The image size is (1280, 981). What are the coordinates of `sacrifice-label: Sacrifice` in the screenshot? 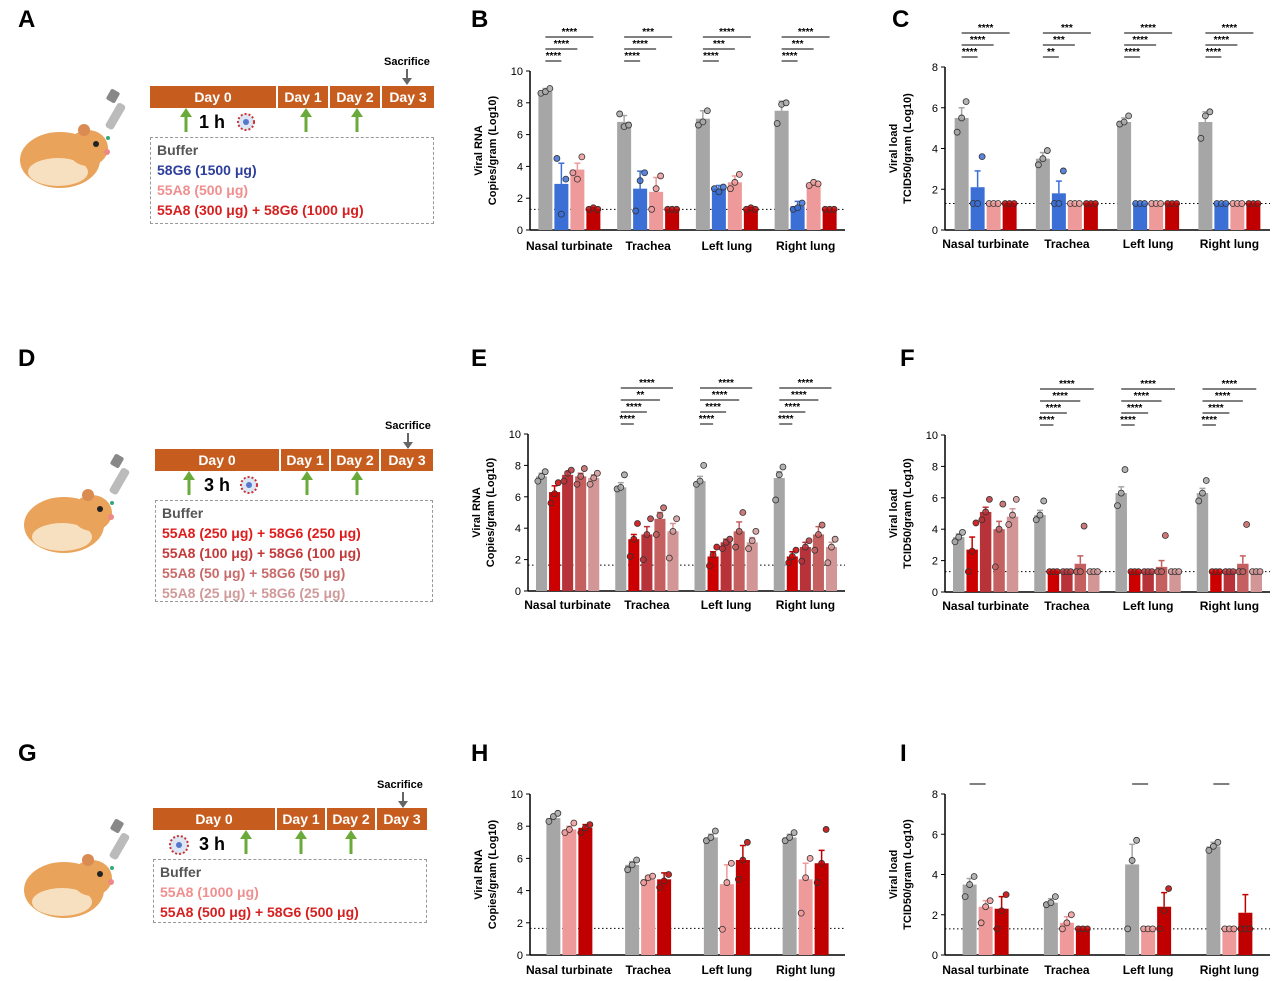 It's located at (400, 785).